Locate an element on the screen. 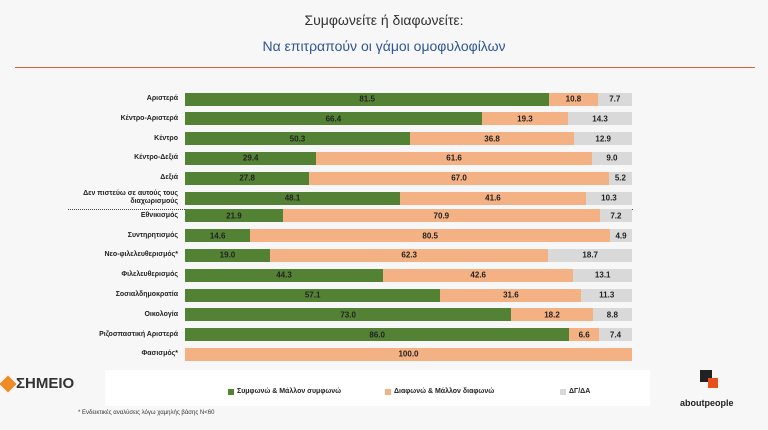 Image resolution: width=768 pixels, height=430 pixels. value-label: 61.6 is located at coordinates (454, 158).